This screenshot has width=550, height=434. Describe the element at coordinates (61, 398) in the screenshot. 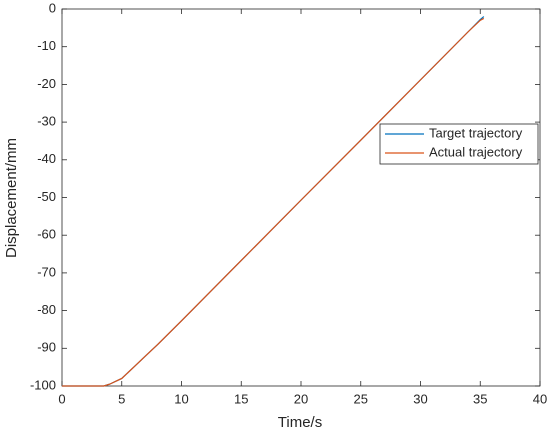

I see `x-tick-label: 0` at that location.